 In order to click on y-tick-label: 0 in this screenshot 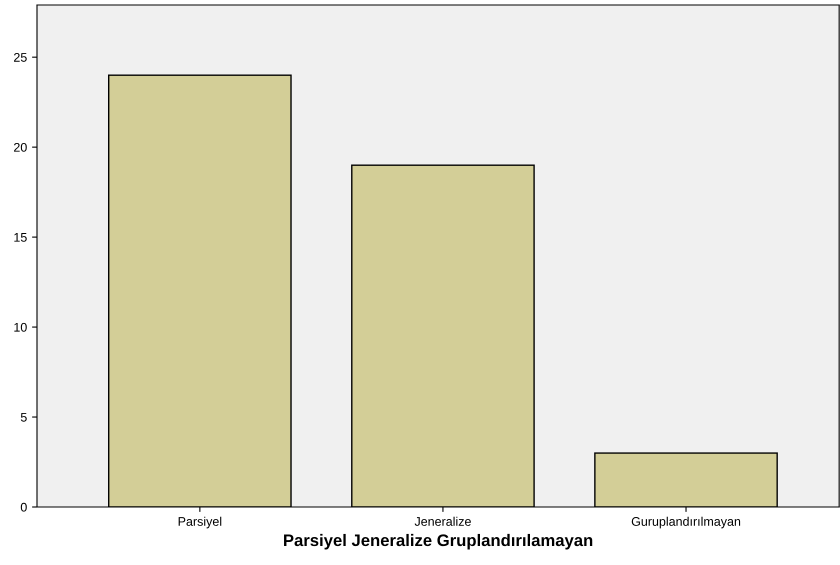, I will do `click(23, 507)`.